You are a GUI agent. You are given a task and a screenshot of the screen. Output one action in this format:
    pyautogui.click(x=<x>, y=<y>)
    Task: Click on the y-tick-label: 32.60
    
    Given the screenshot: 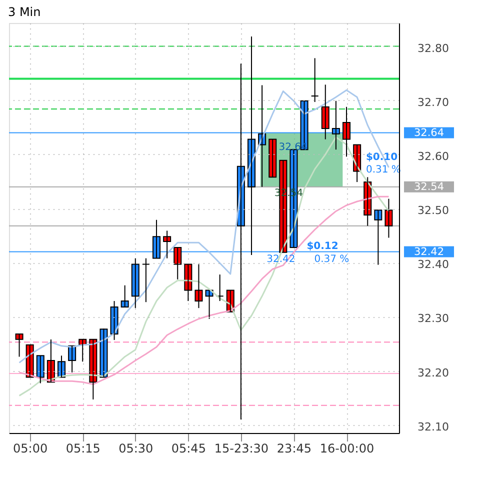 What is the action you would take?
    pyautogui.click(x=433, y=156)
    